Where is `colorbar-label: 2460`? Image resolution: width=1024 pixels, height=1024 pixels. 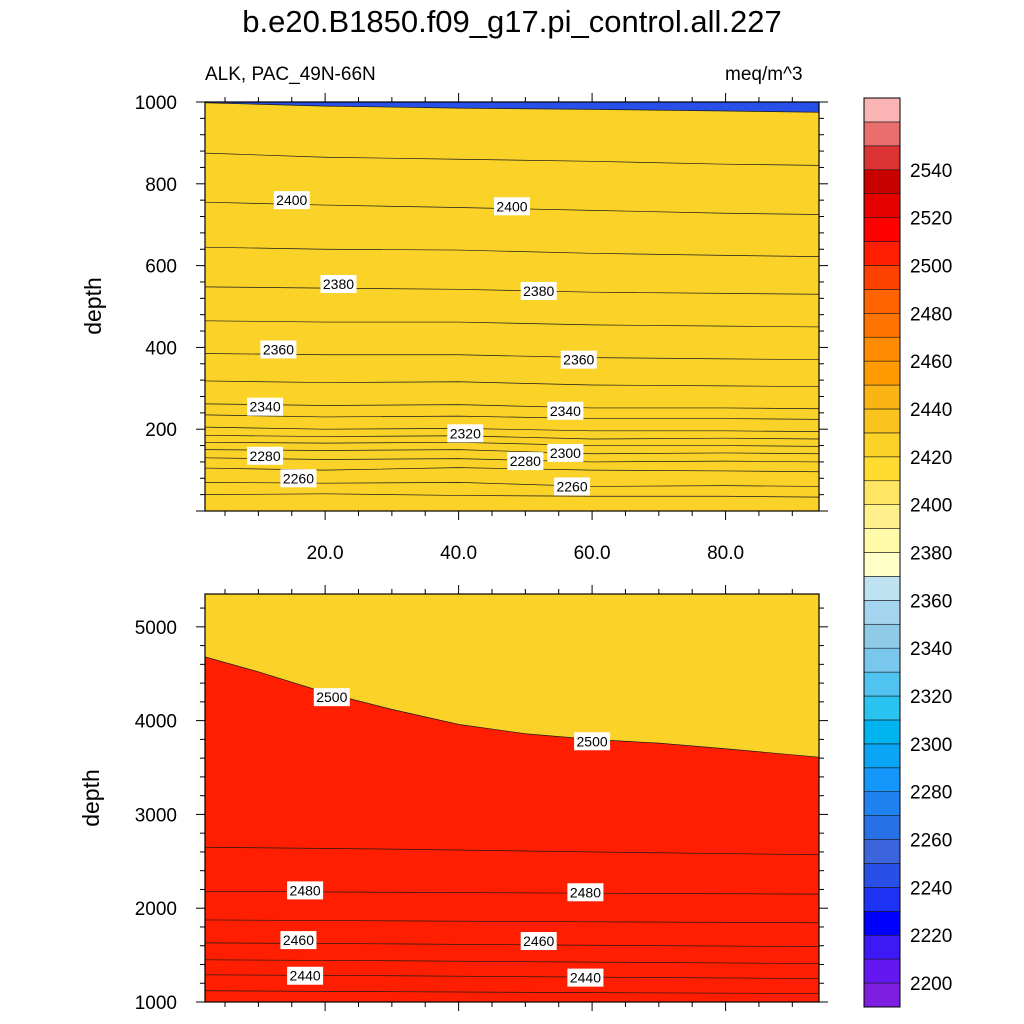 colorbar-label: 2460 is located at coordinates (931, 362).